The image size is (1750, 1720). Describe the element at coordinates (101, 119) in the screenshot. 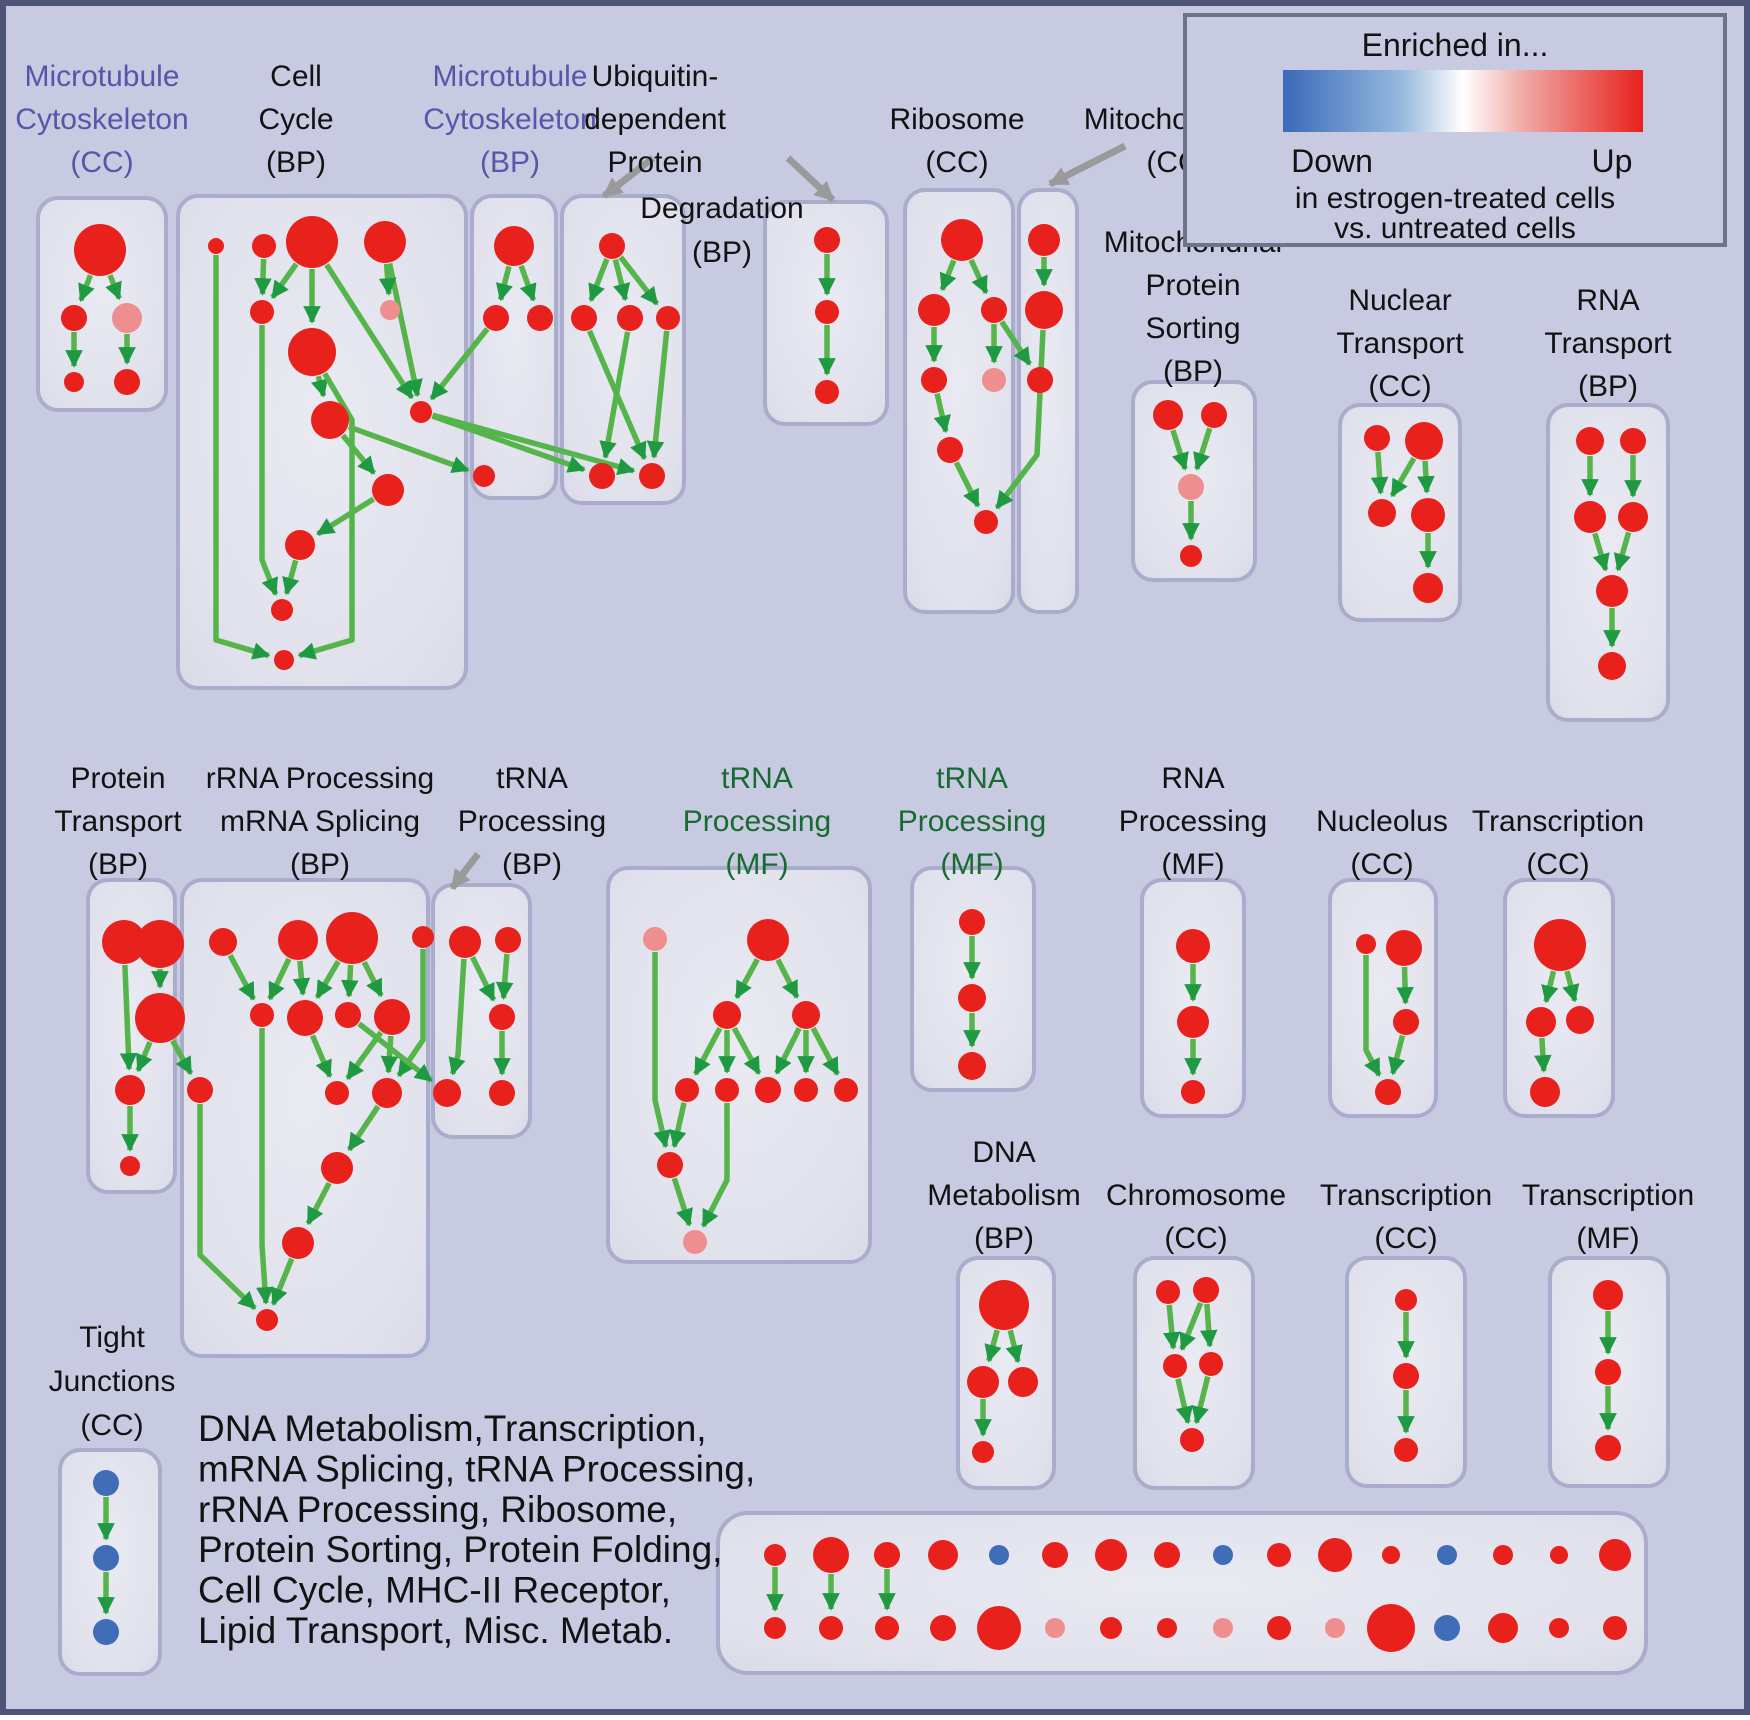

I see `microCC-label: Microtubule Cytoskeleton (CC)` at that location.